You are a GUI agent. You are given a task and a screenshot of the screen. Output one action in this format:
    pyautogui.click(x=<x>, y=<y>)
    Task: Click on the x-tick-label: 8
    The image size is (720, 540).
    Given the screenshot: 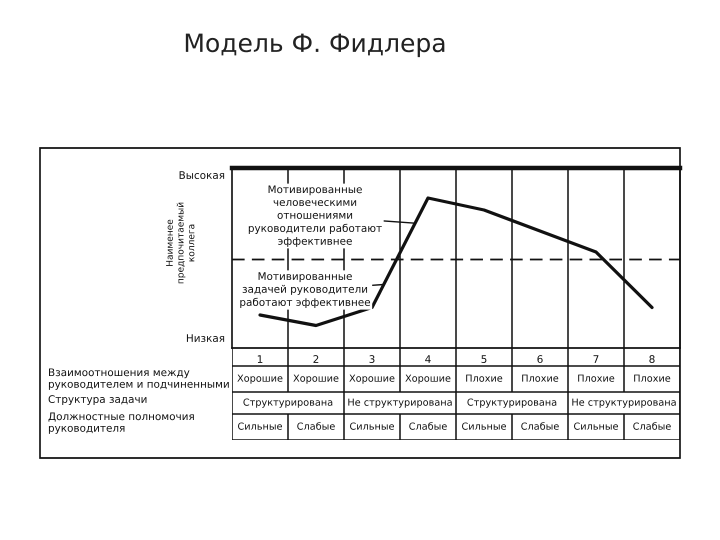 What is the action you would take?
    pyautogui.click(x=652, y=359)
    